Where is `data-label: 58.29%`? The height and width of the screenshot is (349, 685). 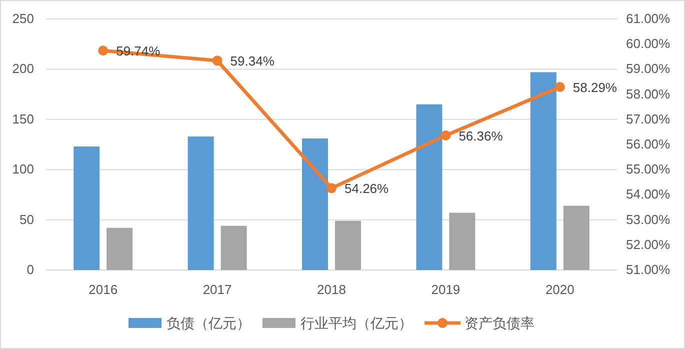 data-label: 58.29% is located at coordinates (595, 88).